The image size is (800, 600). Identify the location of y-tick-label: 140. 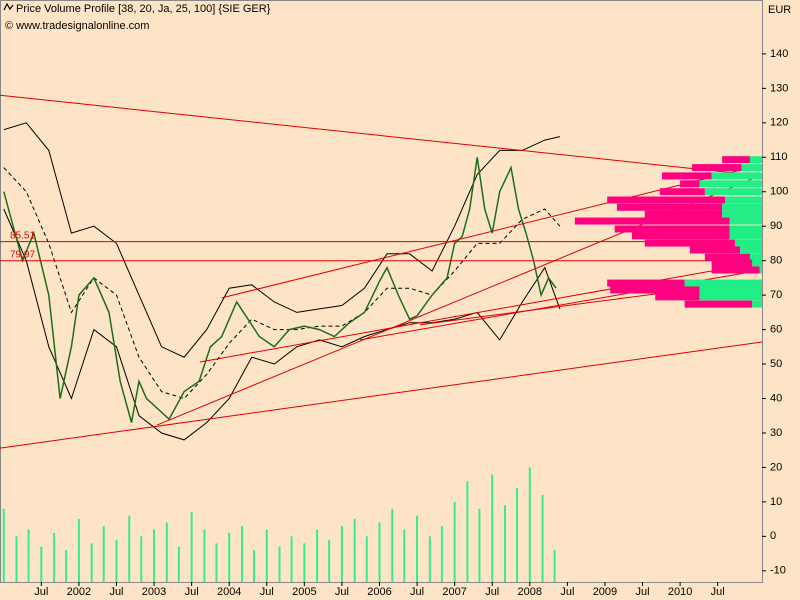
(779, 54).